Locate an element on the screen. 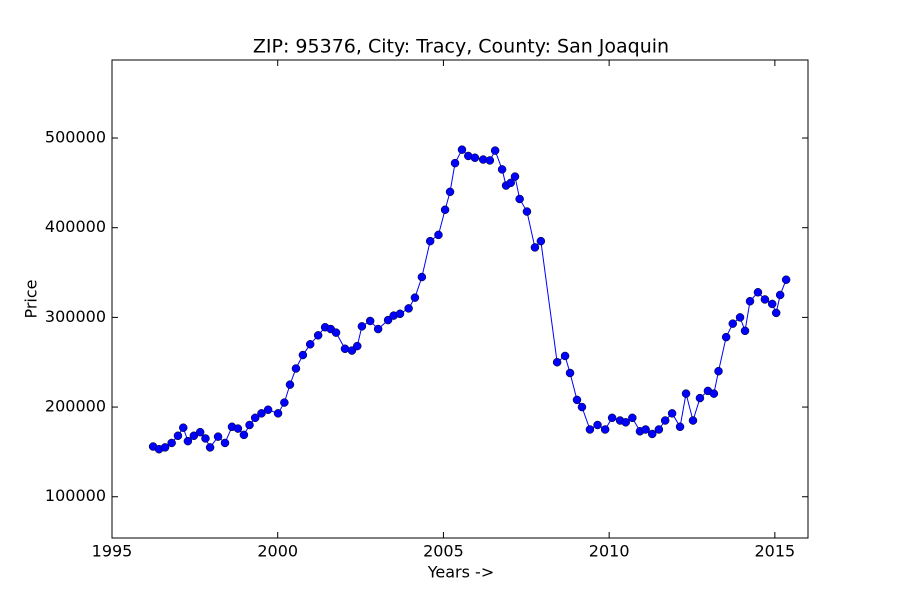 The height and width of the screenshot is (600, 900). y-tick-label: 400000 is located at coordinates (75, 226).